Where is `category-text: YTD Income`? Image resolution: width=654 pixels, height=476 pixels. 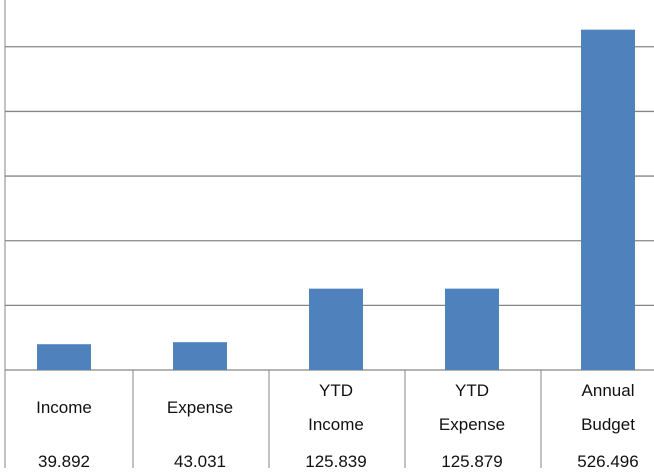
category-text: YTD Income is located at coordinates (336, 407).